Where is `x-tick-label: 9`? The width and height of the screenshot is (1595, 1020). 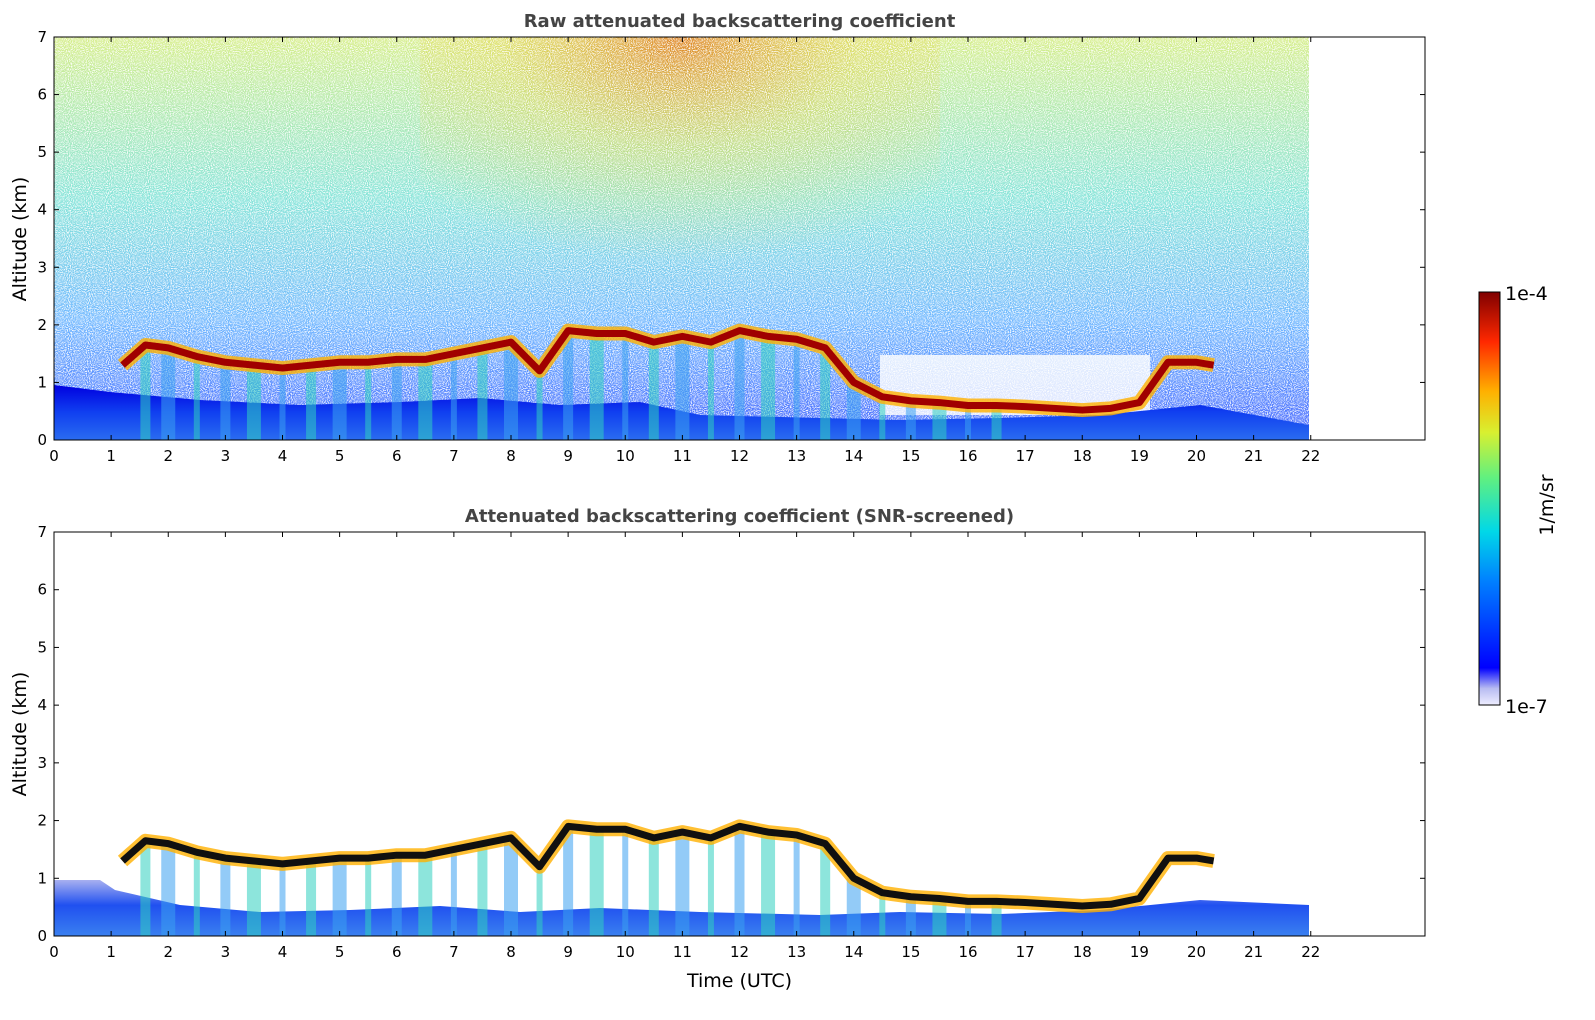
x-tick-label: 9 is located at coordinates (568, 456).